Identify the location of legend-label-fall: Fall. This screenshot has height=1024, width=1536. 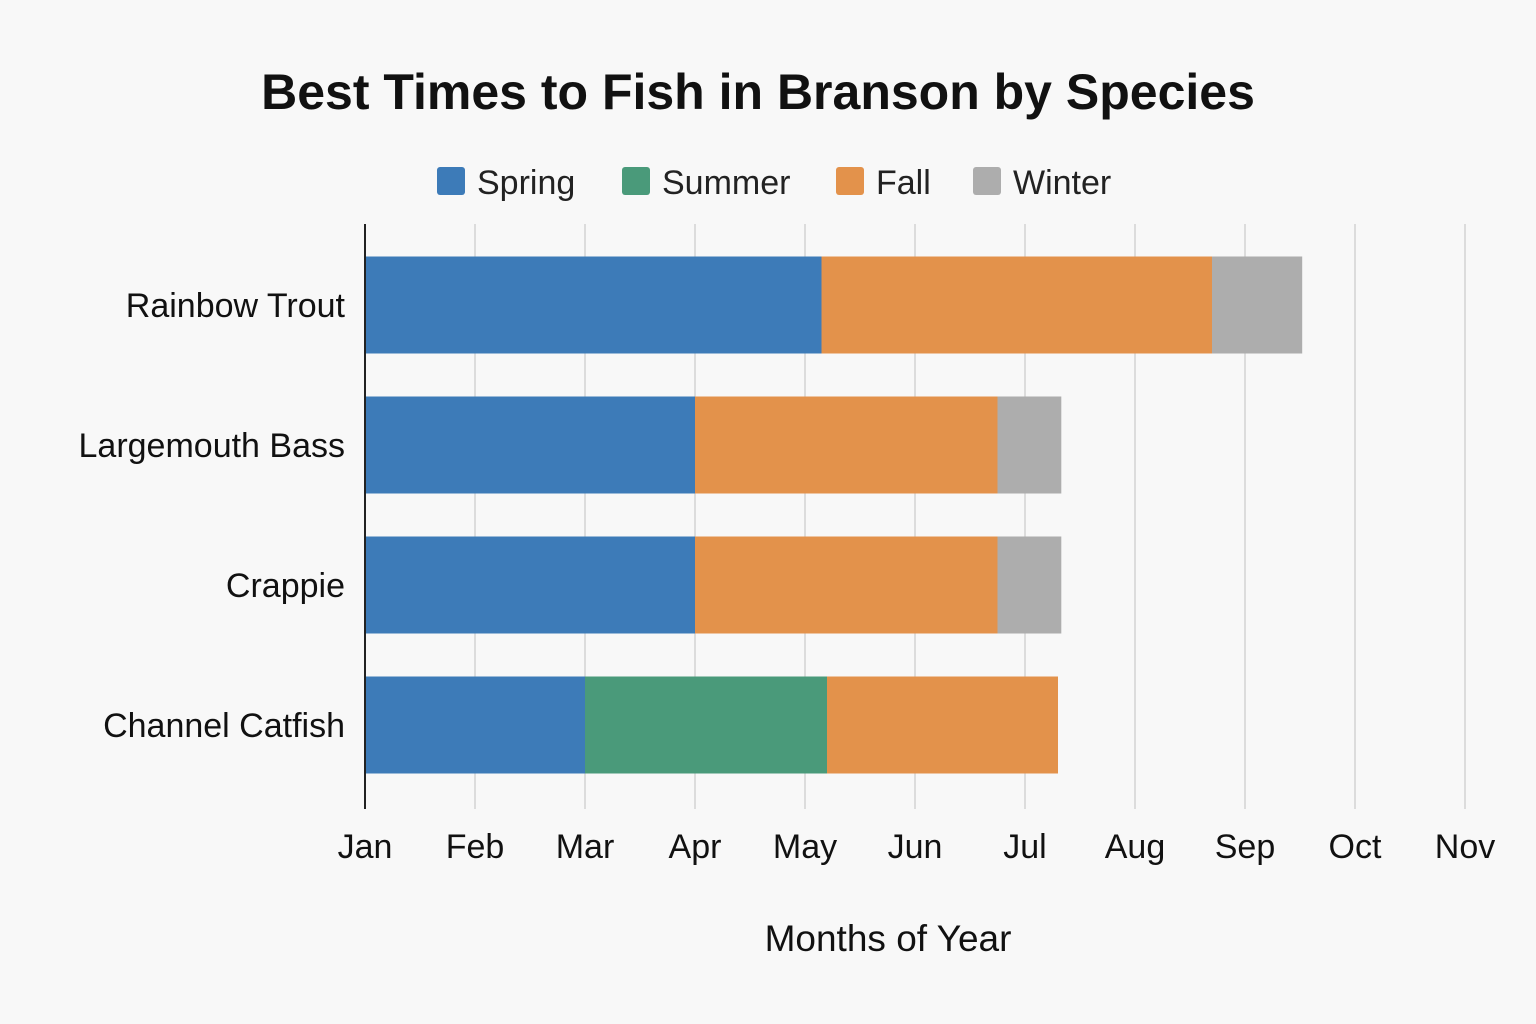
(903, 183).